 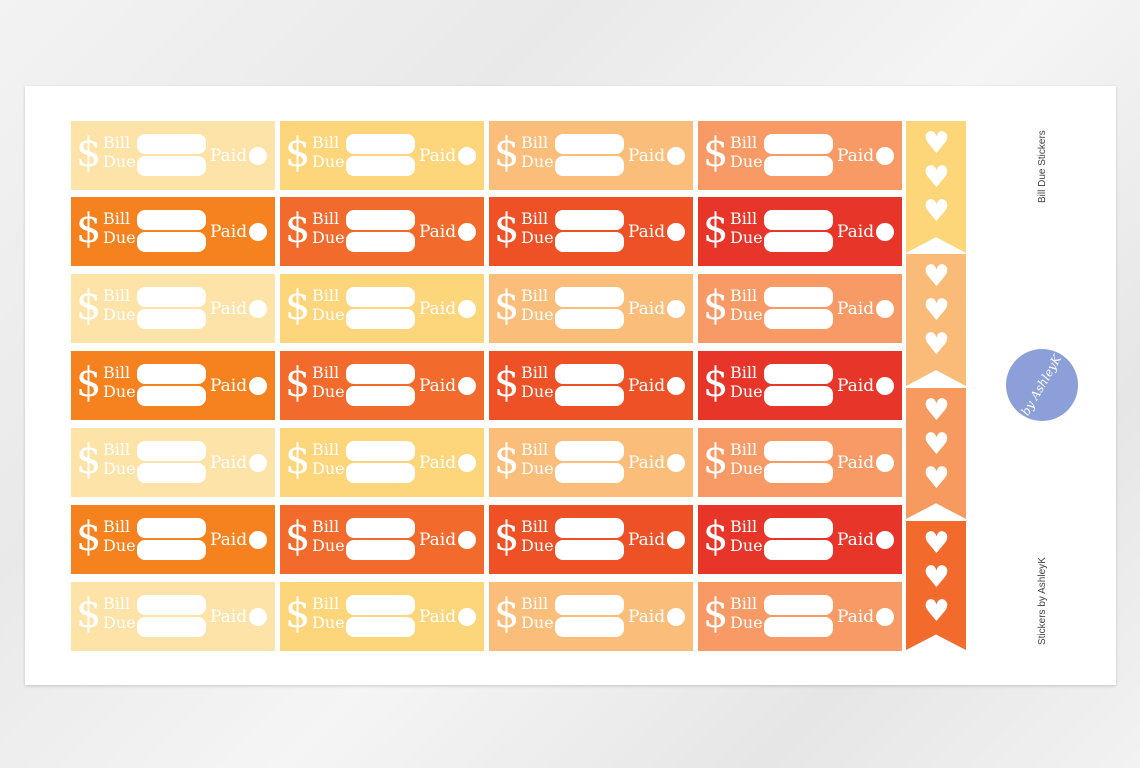 I want to click on flag-sticker: ♥ ♥ ♥, so click(x=936, y=320).